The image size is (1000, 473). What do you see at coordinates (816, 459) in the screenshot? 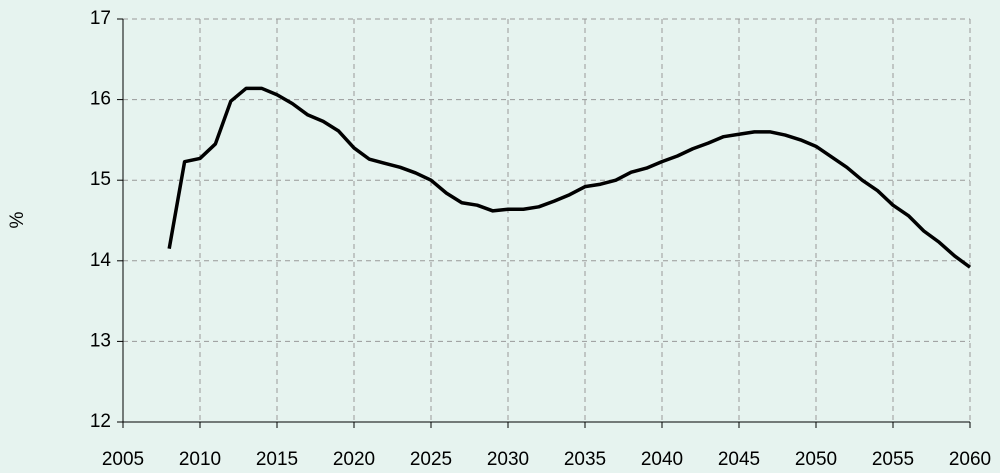
I see `x-tick-label: 2050` at bounding box center [816, 459].